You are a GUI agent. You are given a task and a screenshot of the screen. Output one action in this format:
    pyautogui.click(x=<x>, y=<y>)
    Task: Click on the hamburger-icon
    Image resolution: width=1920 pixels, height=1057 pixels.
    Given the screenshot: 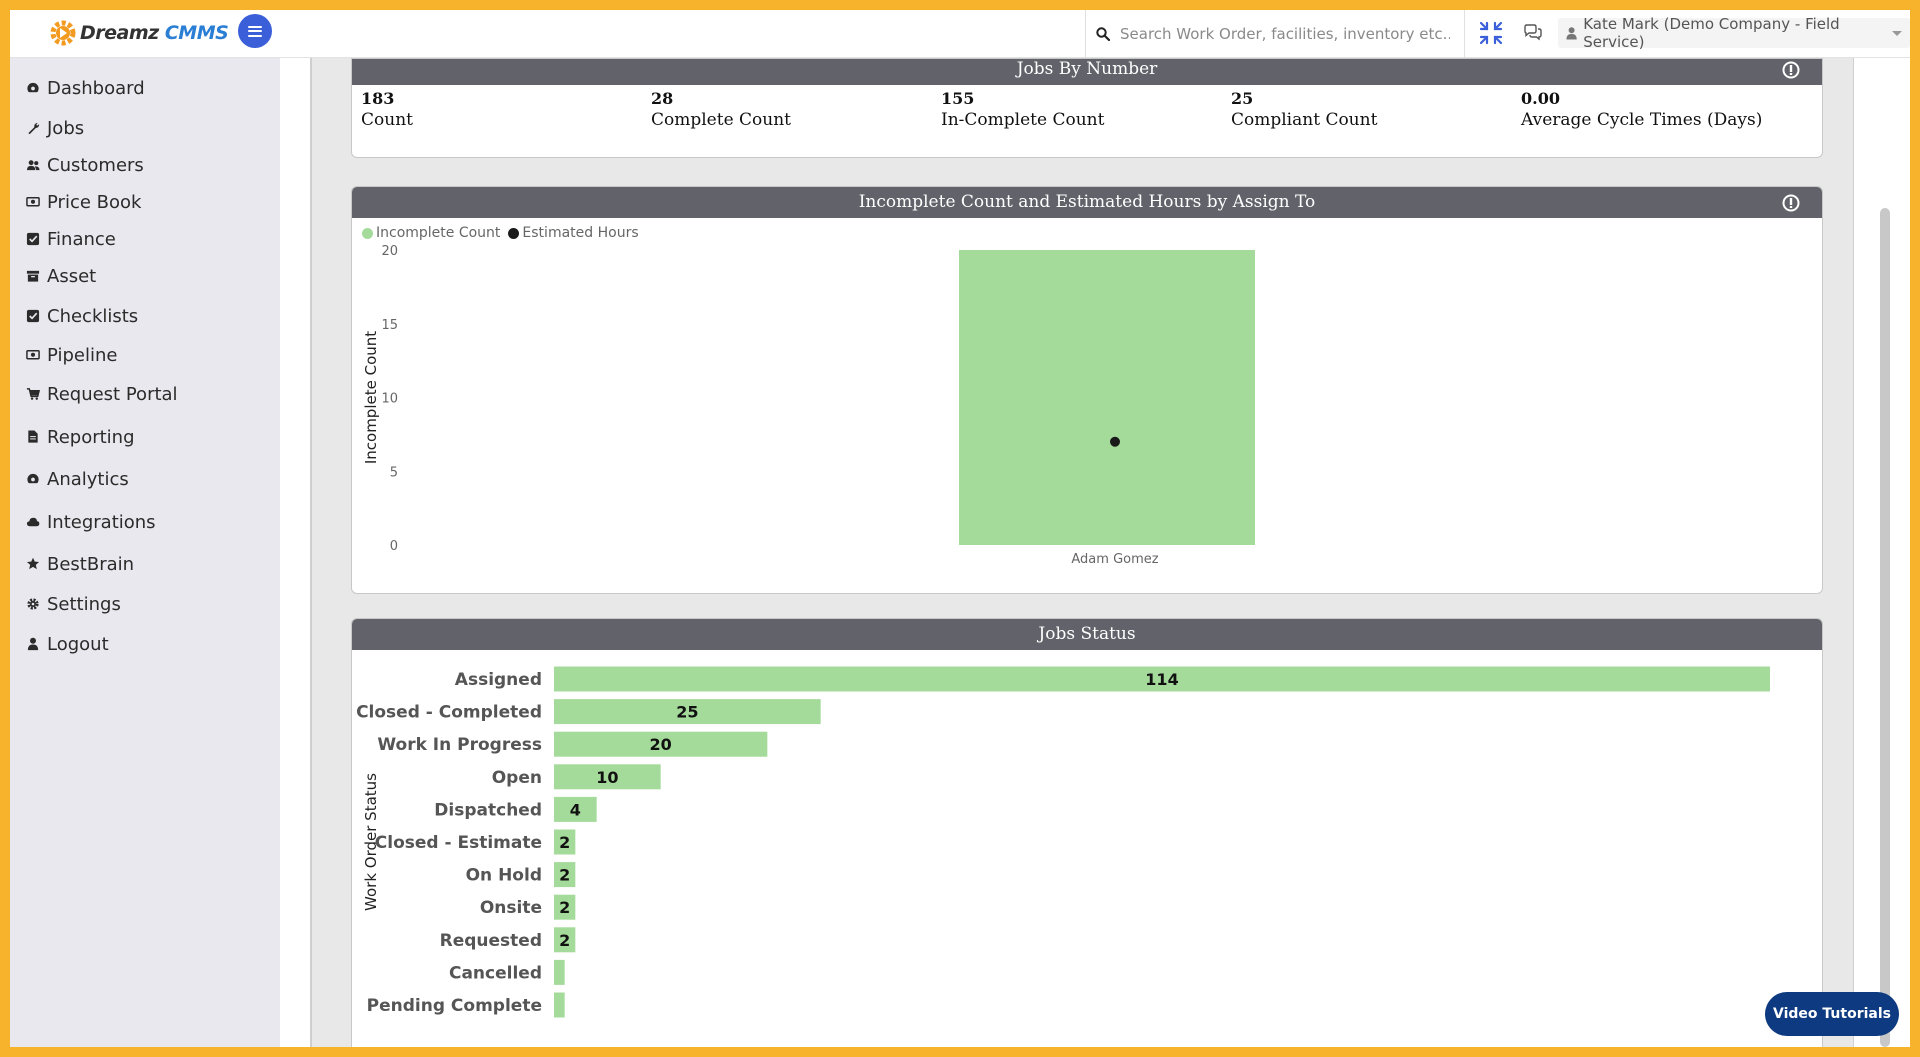 What is the action you would take?
    pyautogui.click(x=255, y=31)
    